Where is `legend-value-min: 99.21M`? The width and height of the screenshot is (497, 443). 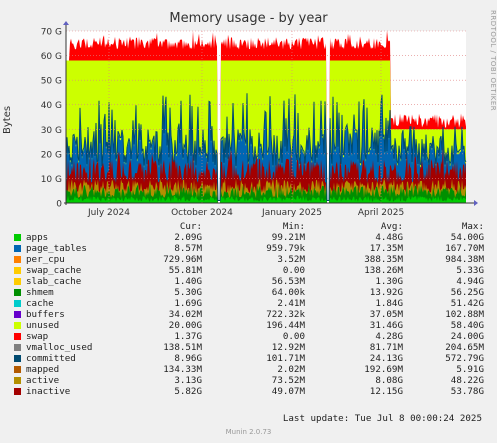
legend-value-min: 99.21M is located at coordinates (288, 237).